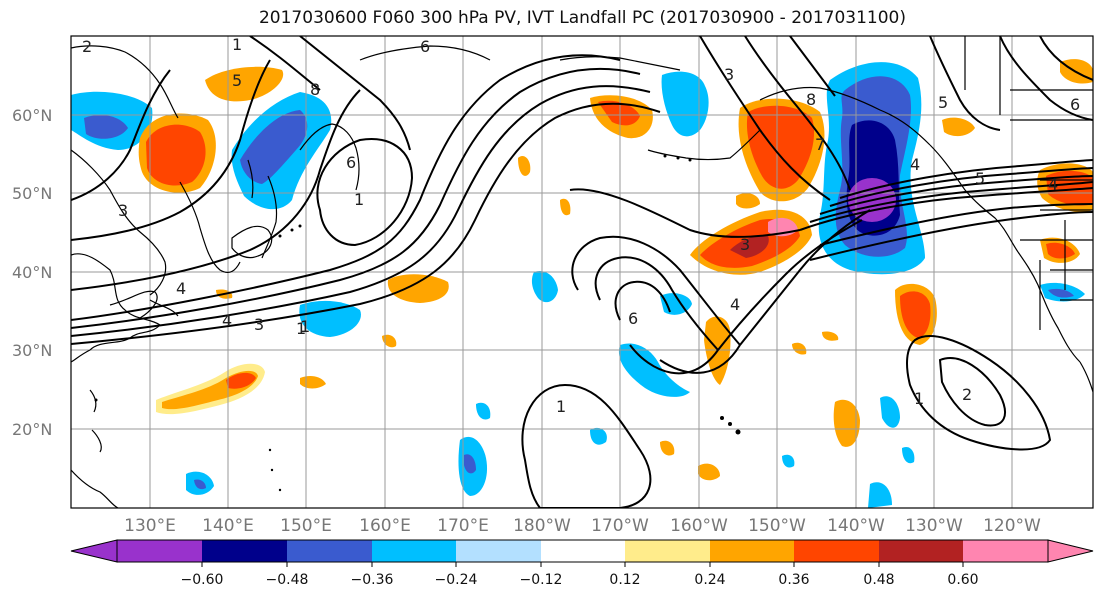 Image resolution: width=1105 pixels, height=601 pixels. Describe the element at coordinates (456, 580) in the screenshot. I see `svg-text: −0.24` at that location.